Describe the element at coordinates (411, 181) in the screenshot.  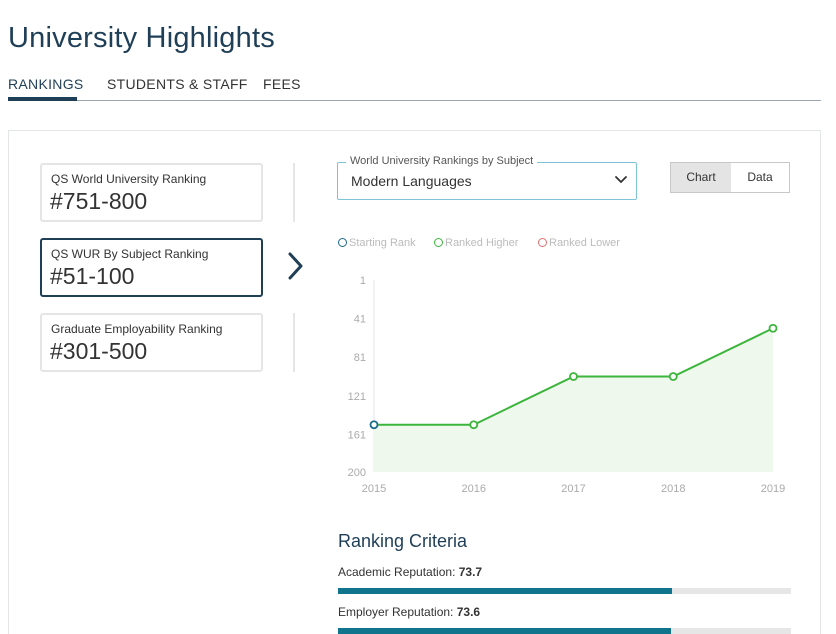
I see `subject-select-value: Modern Languages` at that location.